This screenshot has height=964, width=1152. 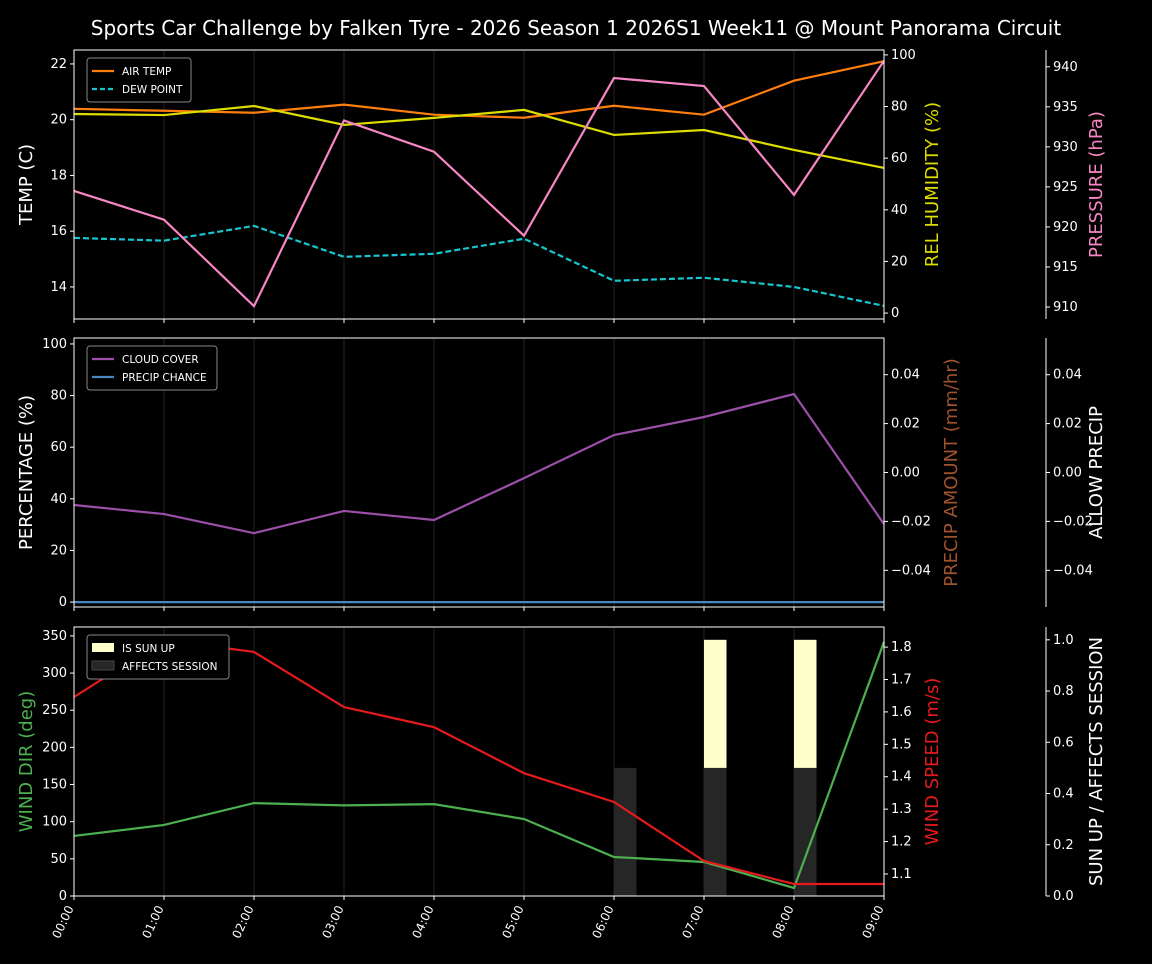 What do you see at coordinates (782, 921) in the screenshot?
I see `x-tick-label: 08:00` at bounding box center [782, 921].